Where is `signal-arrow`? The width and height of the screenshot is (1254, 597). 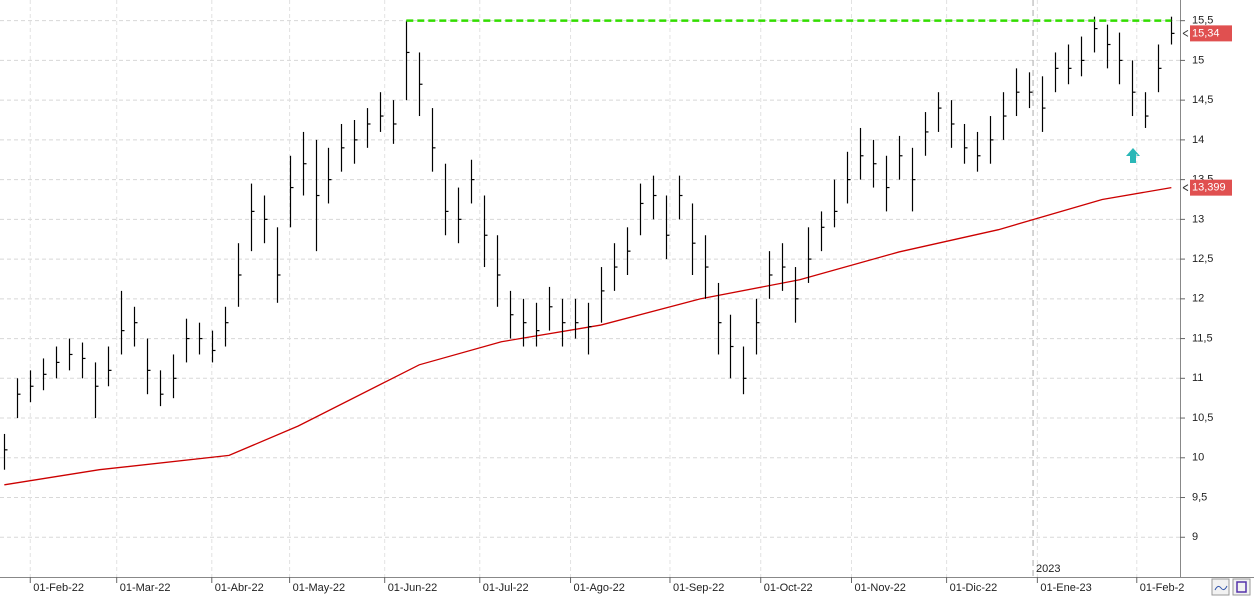 signal-arrow is located at coordinates (1133, 155).